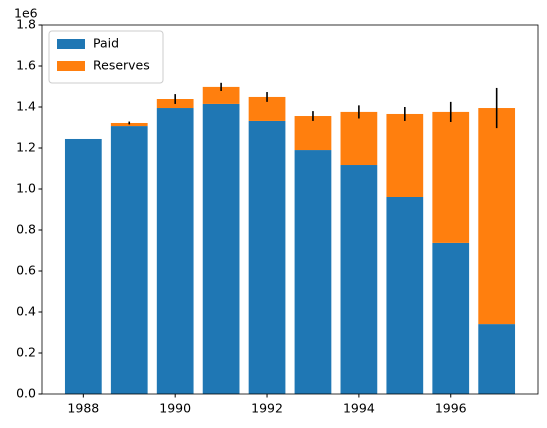 The height and width of the screenshot is (428, 547). What do you see at coordinates (26, 311) in the screenshot?
I see `y-tick-label: 0.4` at bounding box center [26, 311].